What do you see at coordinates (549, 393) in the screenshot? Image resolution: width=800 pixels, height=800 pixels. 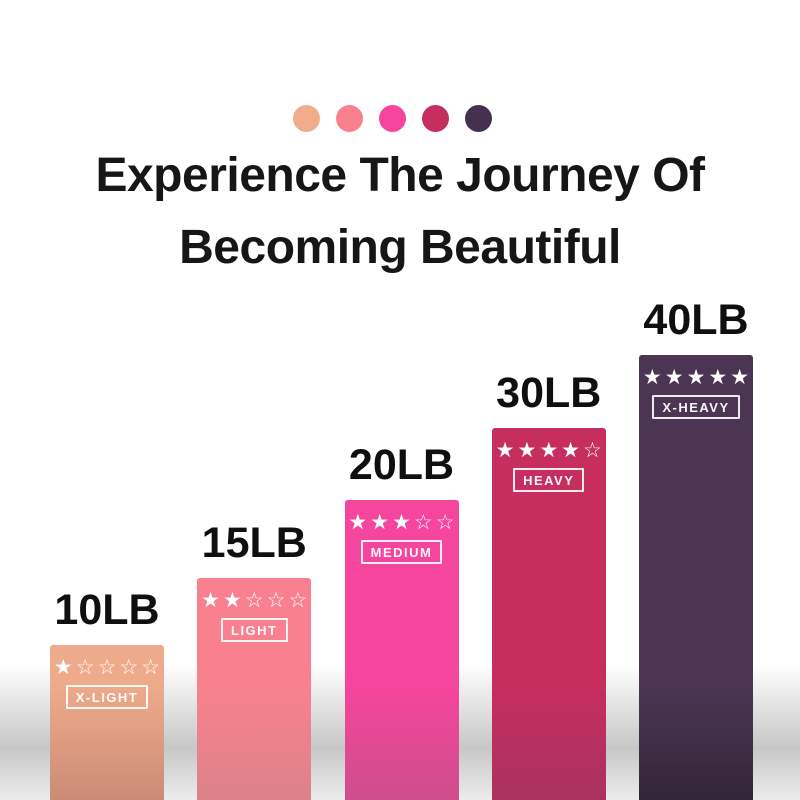 I see `weight-label: 30LB` at bounding box center [549, 393].